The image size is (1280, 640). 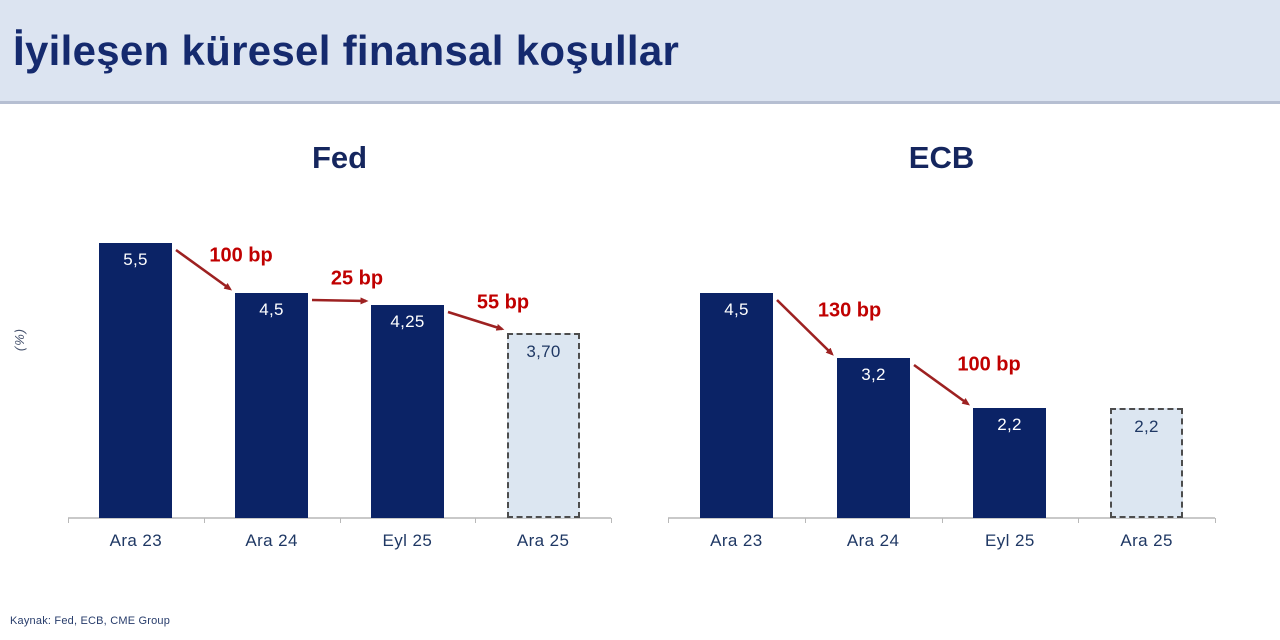 What do you see at coordinates (543, 425) in the screenshot?
I see `fed-bar-ara-25-projected: 3,70` at bounding box center [543, 425].